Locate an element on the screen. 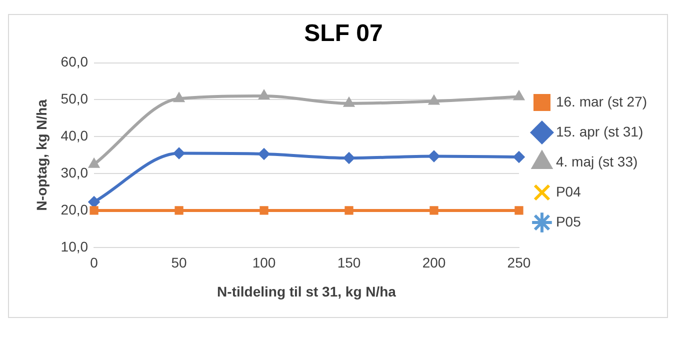 The image size is (687, 340). y-tick-label: 50,0 is located at coordinates (74, 98).